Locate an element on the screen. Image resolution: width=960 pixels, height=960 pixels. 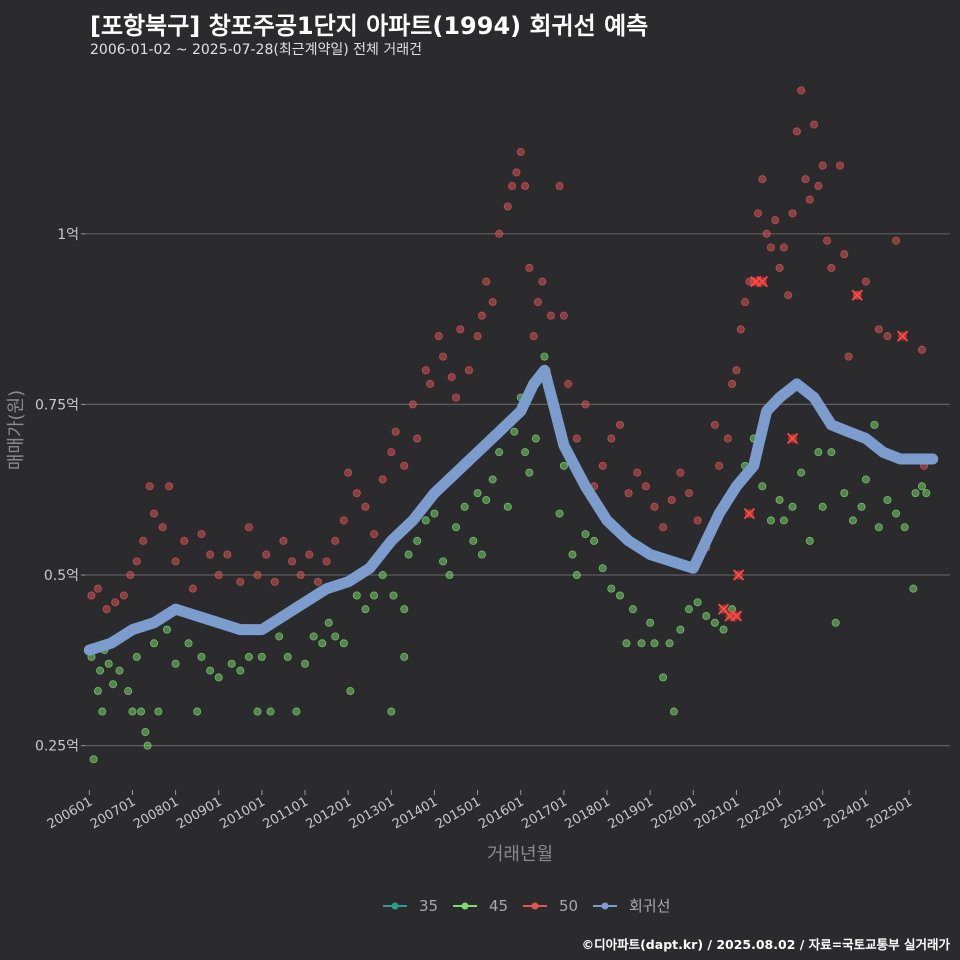
x-tick-label: 201201 is located at coordinates (329, 813).